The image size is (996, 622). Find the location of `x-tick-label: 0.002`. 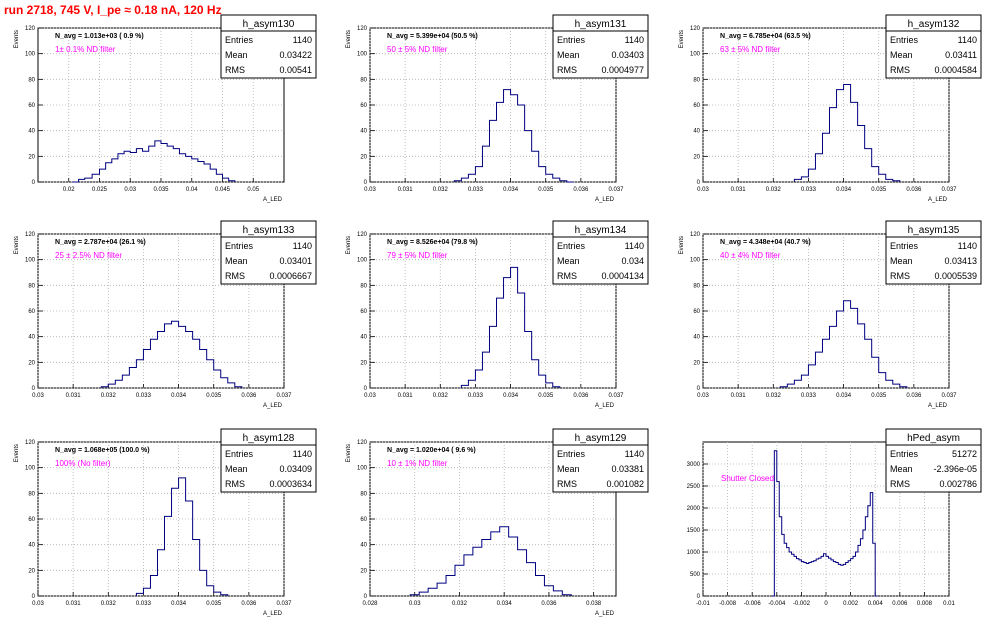

x-tick-label: 0.002 is located at coordinates (851, 604).